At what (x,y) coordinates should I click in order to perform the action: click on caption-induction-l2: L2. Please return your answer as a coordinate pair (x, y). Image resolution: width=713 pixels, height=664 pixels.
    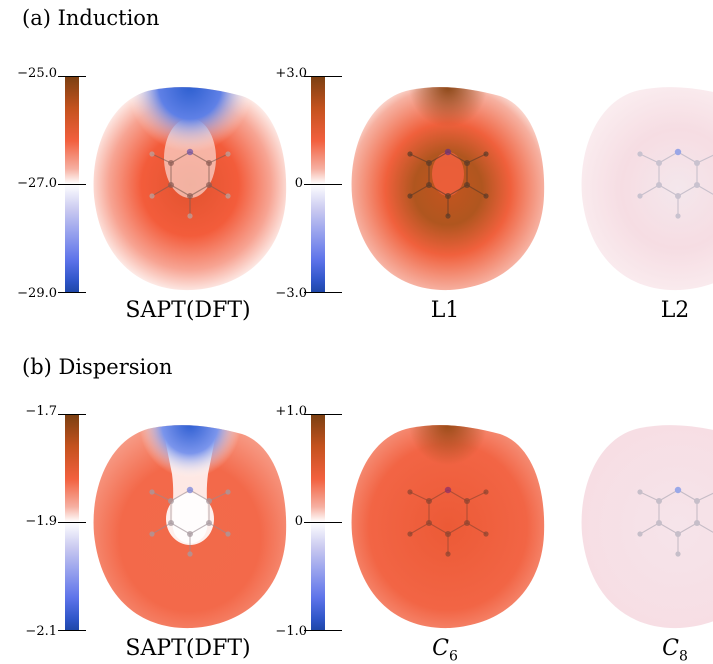
    Looking at the image, I should click on (675, 310).